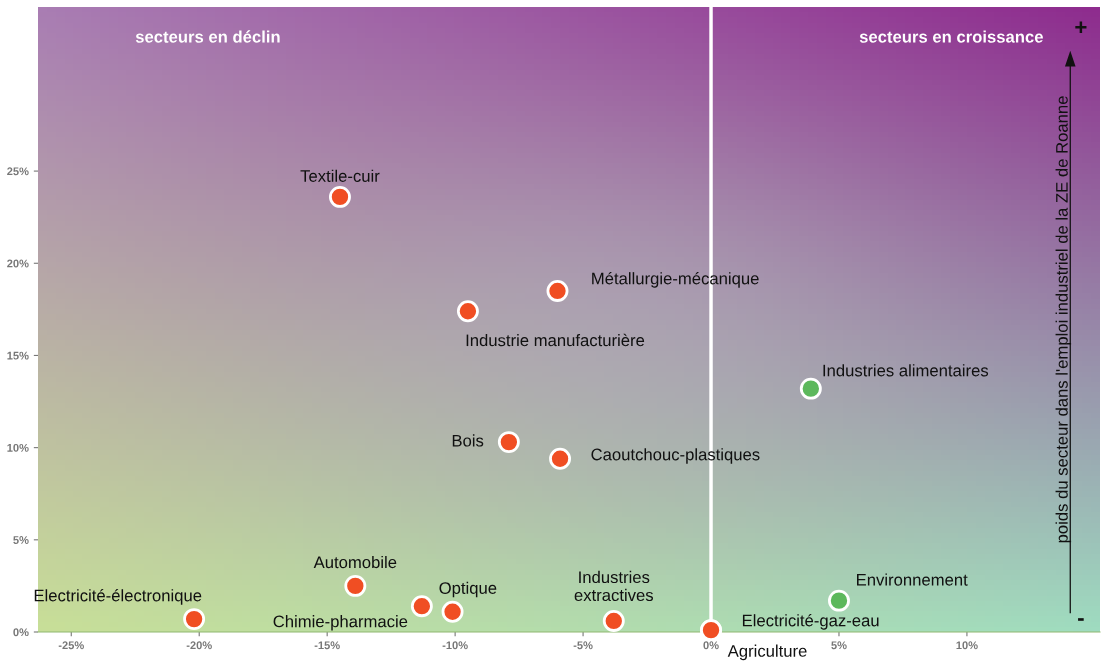 The width and height of the screenshot is (1104, 666). Describe the element at coordinates (967, 645) in the screenshot. I see `x-tick-label: 10%` at that location.